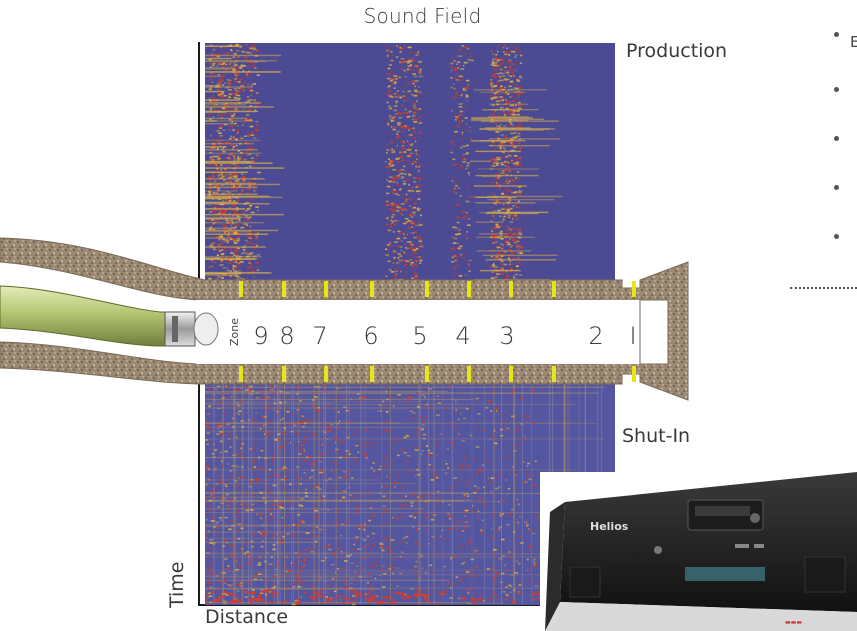  I want to click on production-label: Production, so click(677, 51).